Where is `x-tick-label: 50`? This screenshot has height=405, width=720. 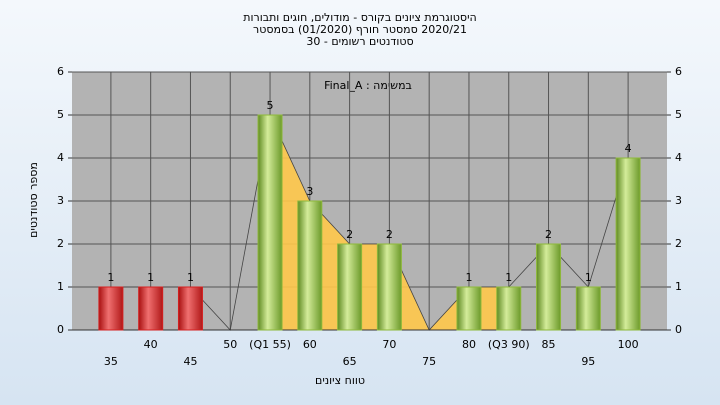
x-tick-label: 50 is located at coordinates (230, 344).